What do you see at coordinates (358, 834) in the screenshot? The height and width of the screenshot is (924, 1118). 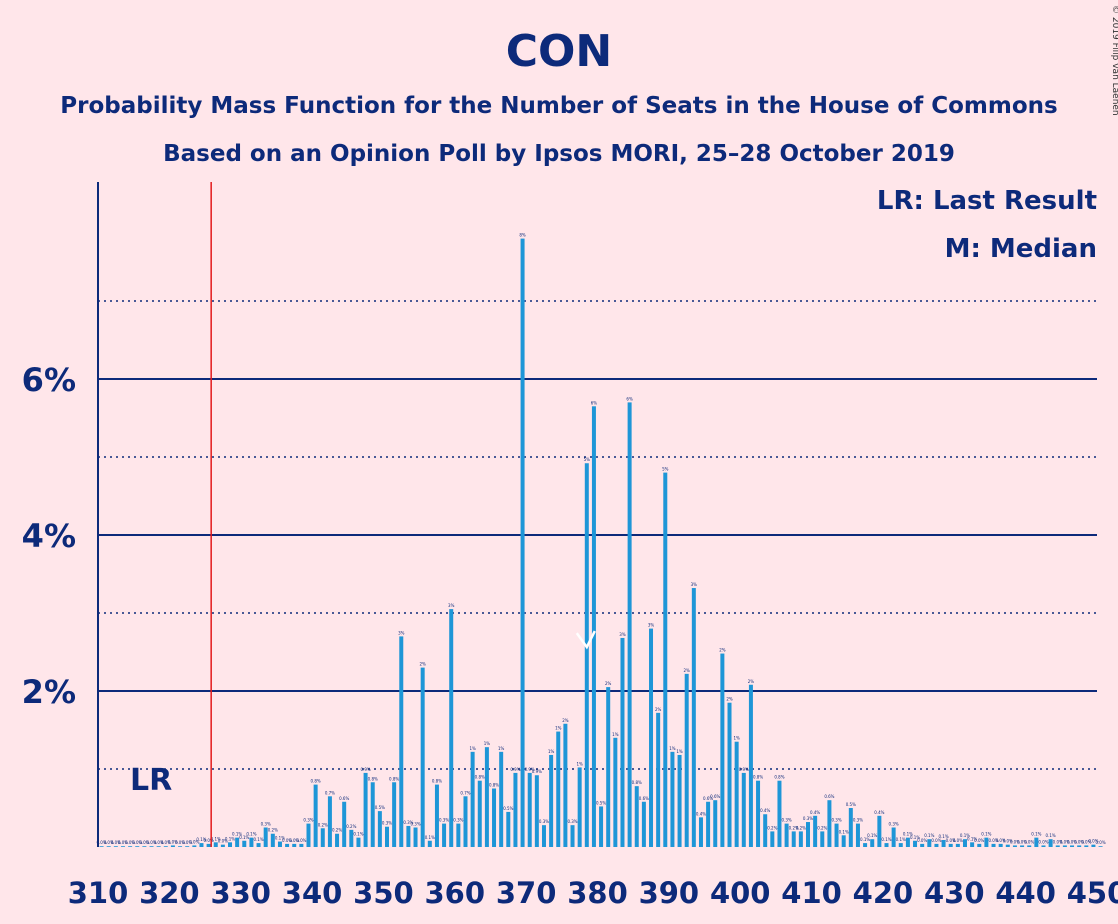 I see `bar-label-346: 0.1%` at bounding box center [358, 834].